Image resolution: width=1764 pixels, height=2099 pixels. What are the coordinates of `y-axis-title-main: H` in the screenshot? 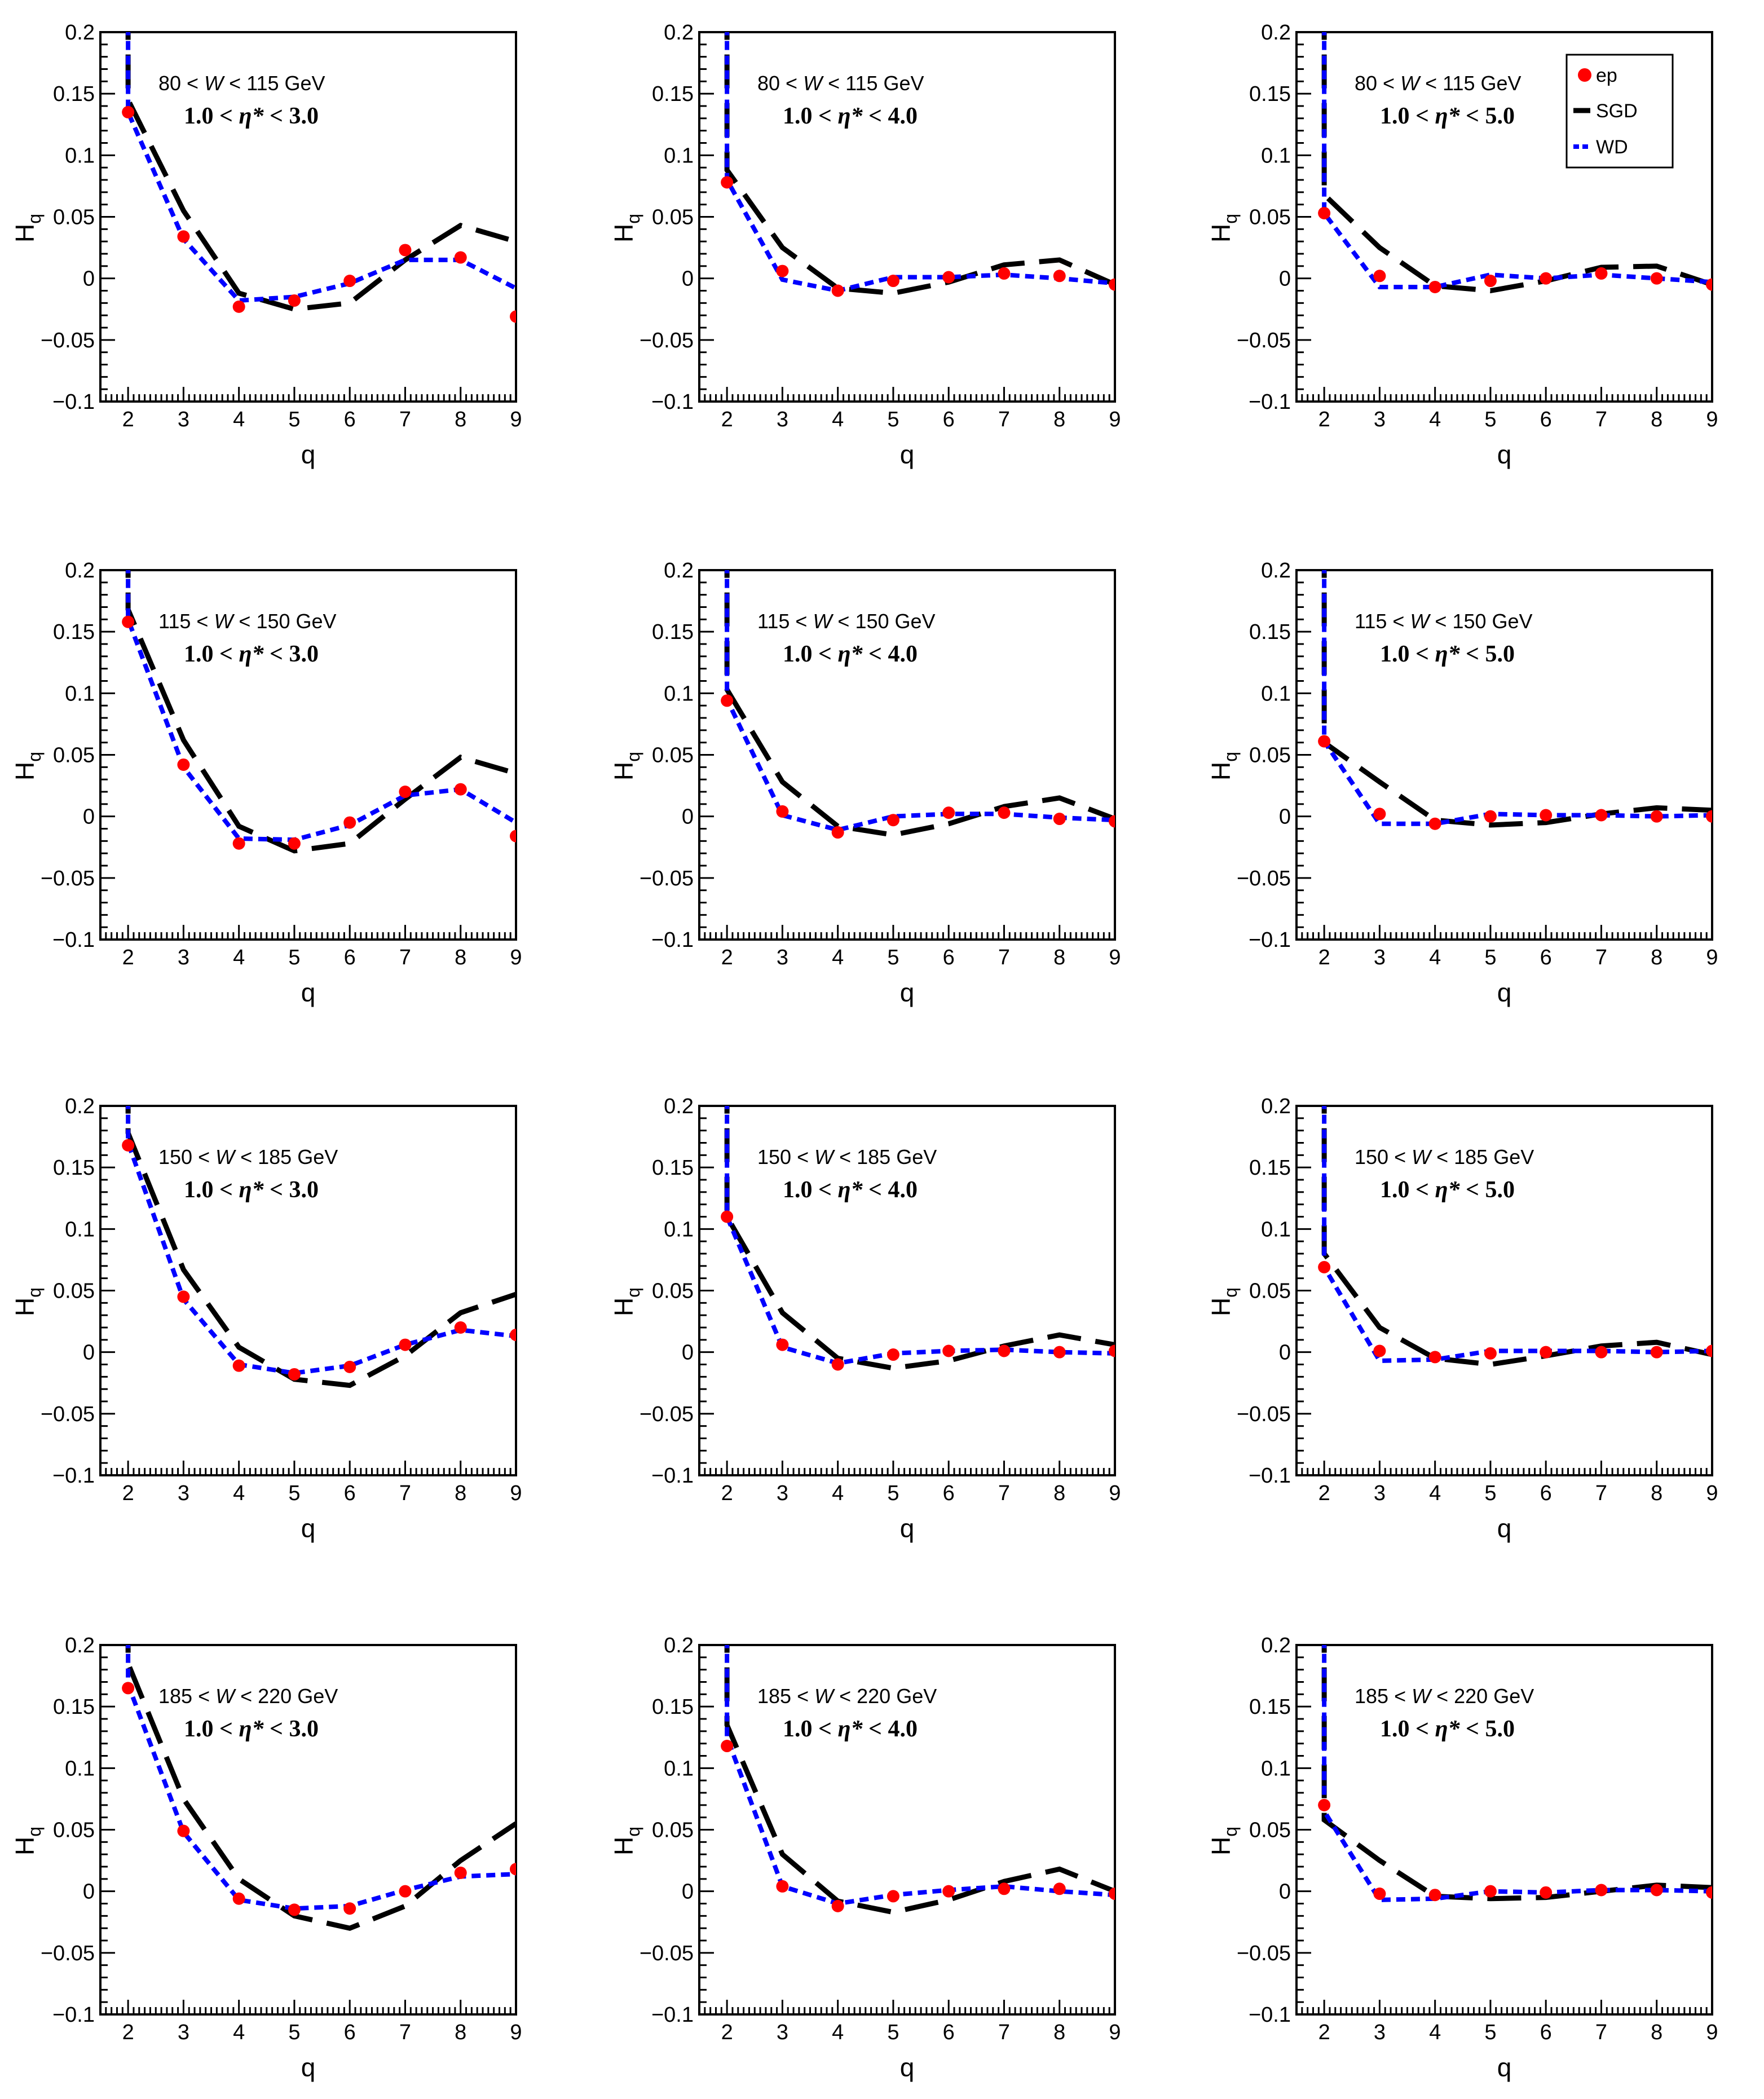 It's located at (623, 233).